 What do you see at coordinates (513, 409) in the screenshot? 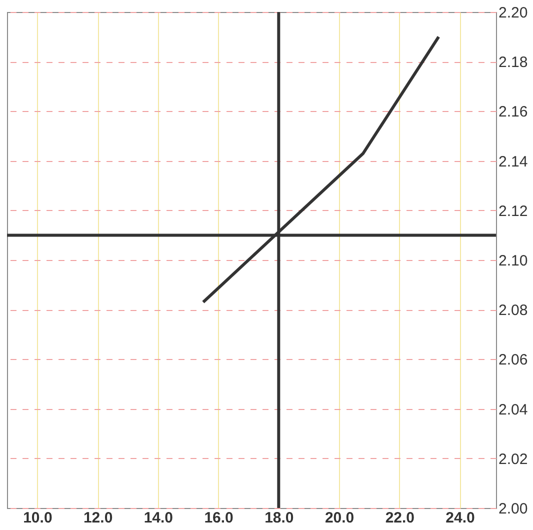
I see `y-tick-label: 2.04` at bounding box center [513, 409].